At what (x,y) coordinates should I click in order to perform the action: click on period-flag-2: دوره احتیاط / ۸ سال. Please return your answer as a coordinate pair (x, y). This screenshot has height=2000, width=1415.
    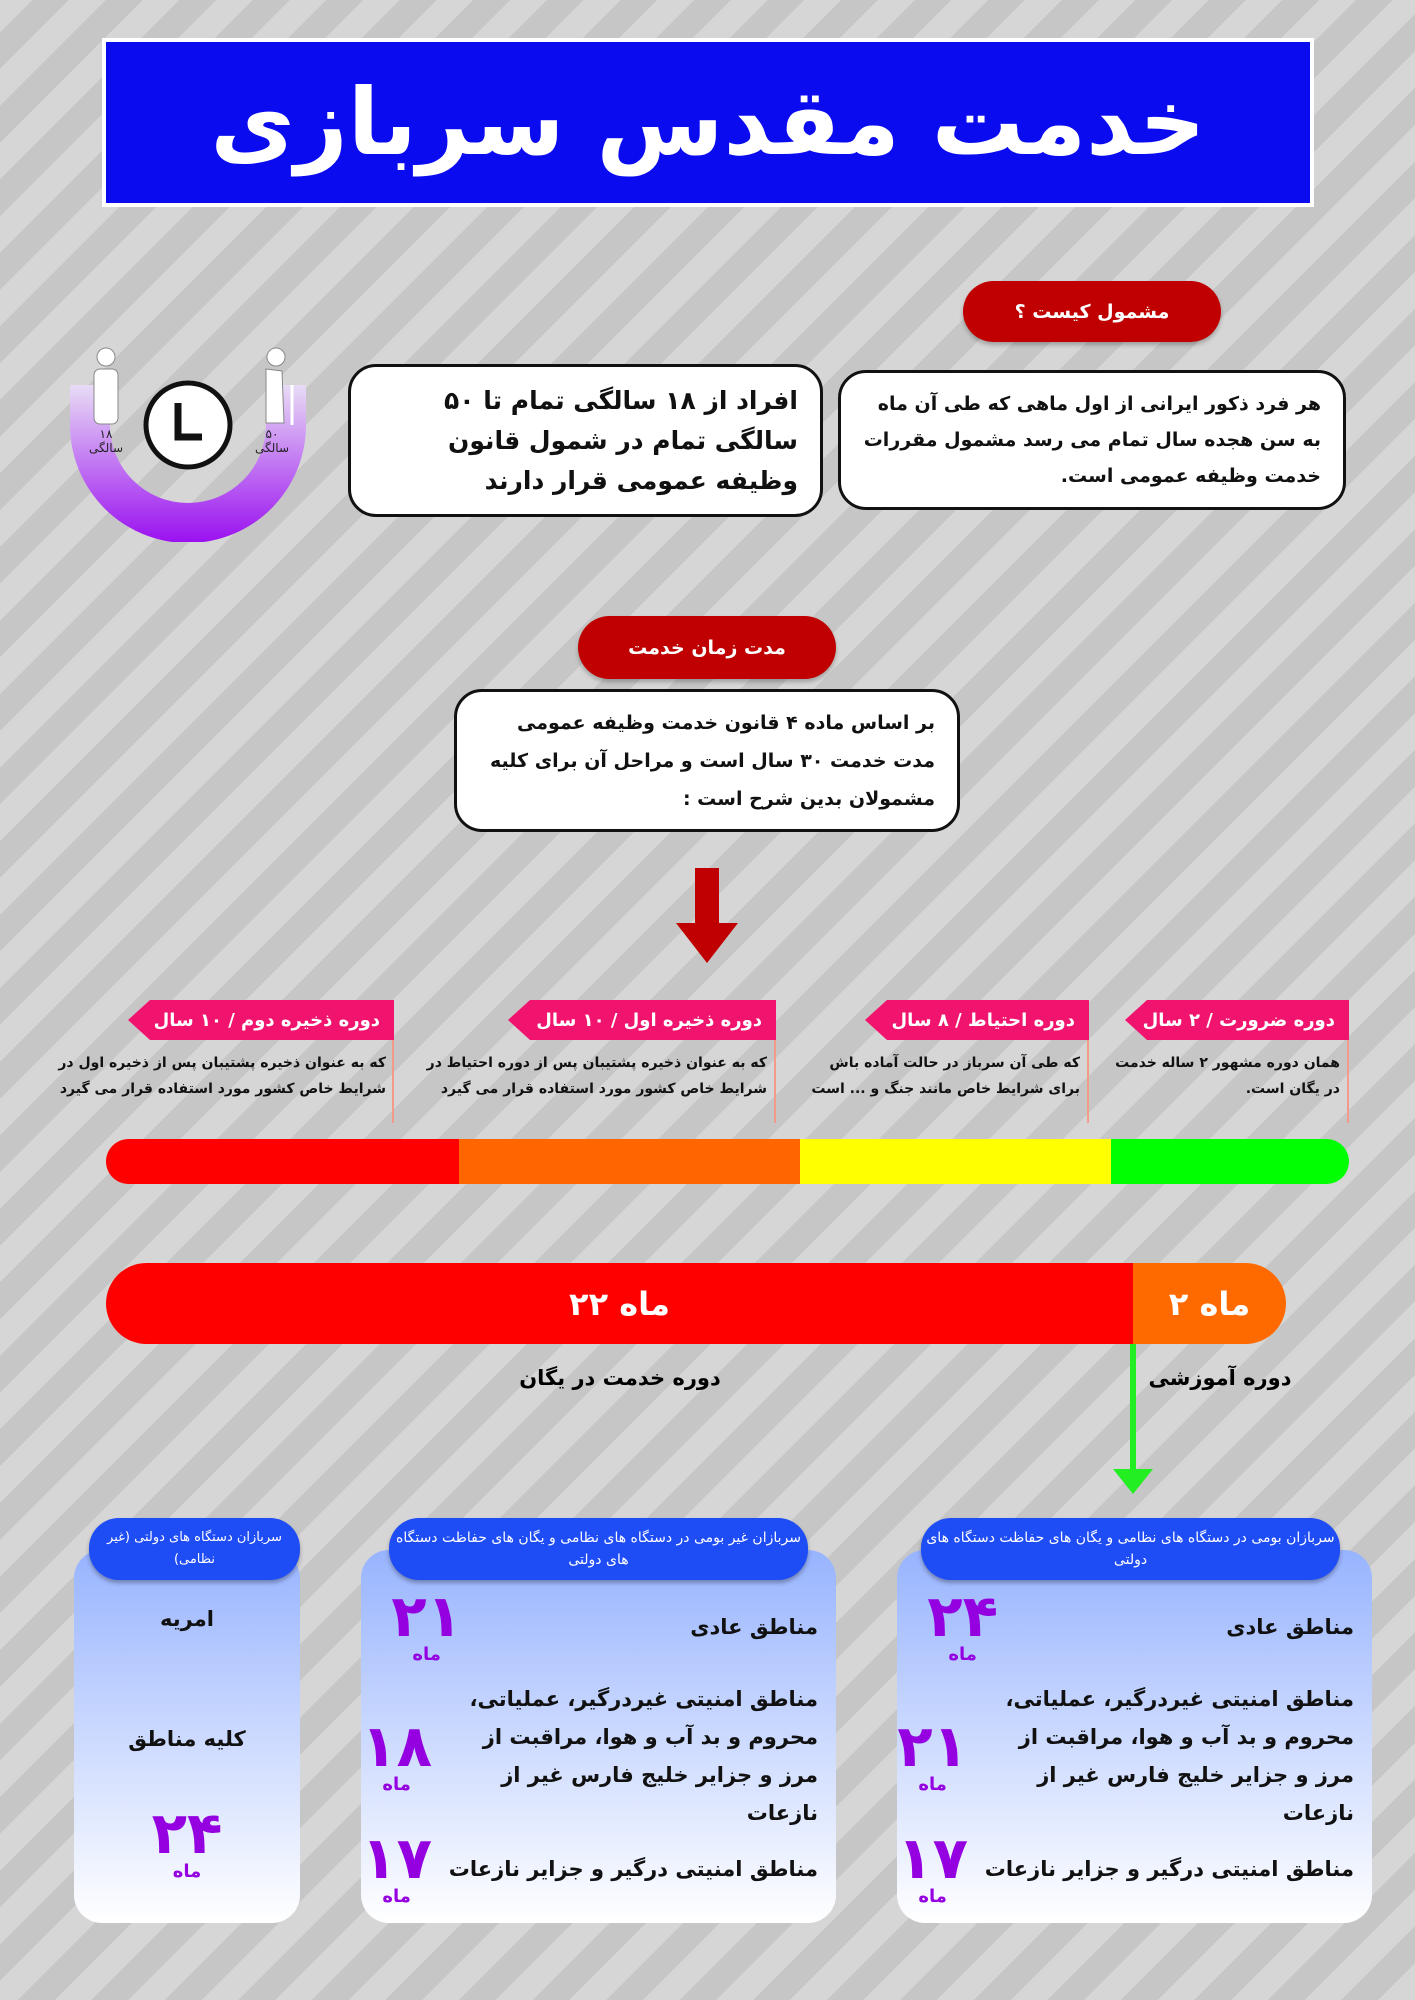
    Looking at the image, I should click on (977, 1020).